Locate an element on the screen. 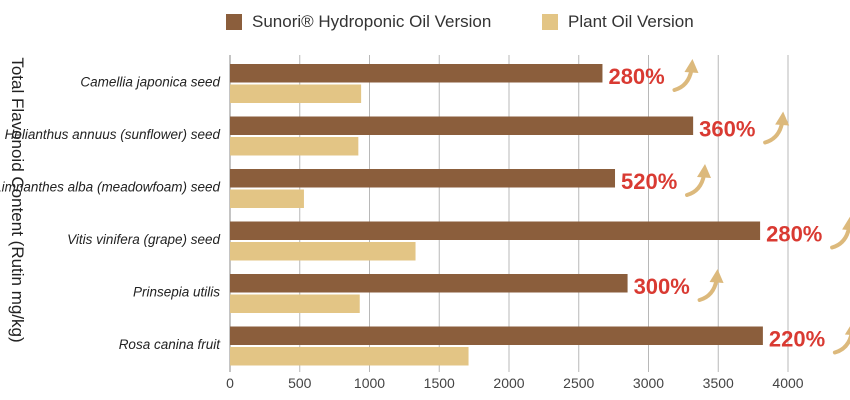 This screenshot has height=400, width=850. increase-percent-label: 360% is located at coordinates (727, 129).